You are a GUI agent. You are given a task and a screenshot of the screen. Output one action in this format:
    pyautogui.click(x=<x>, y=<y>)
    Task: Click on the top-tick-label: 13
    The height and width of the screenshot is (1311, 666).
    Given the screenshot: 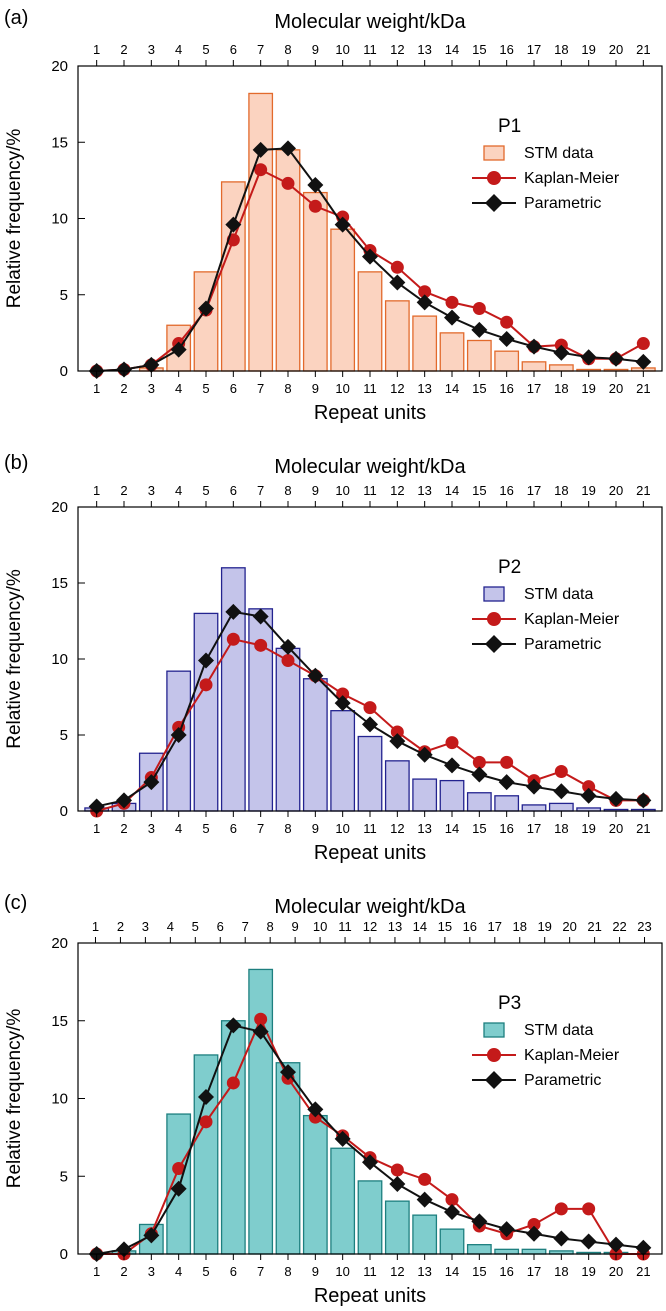 What is the action you would take?
    pyautogui.click(x=424, y=49)
    